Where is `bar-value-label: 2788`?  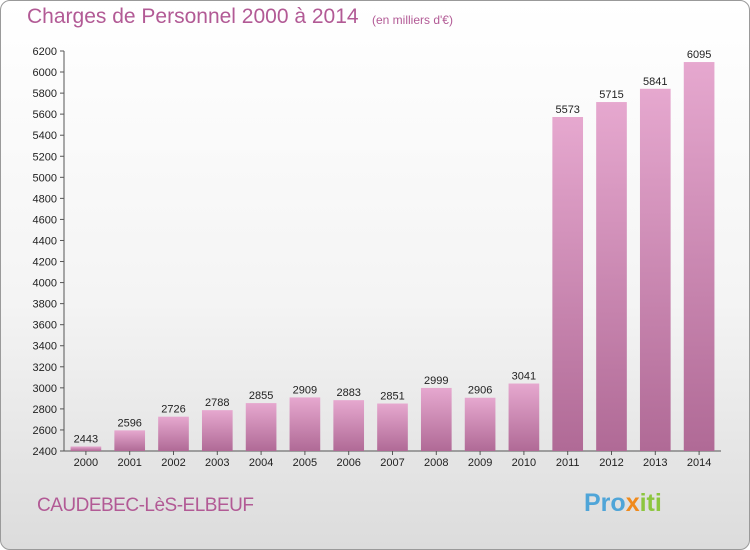
bar-value-label: 2788 is located at coordinates (217, 403).